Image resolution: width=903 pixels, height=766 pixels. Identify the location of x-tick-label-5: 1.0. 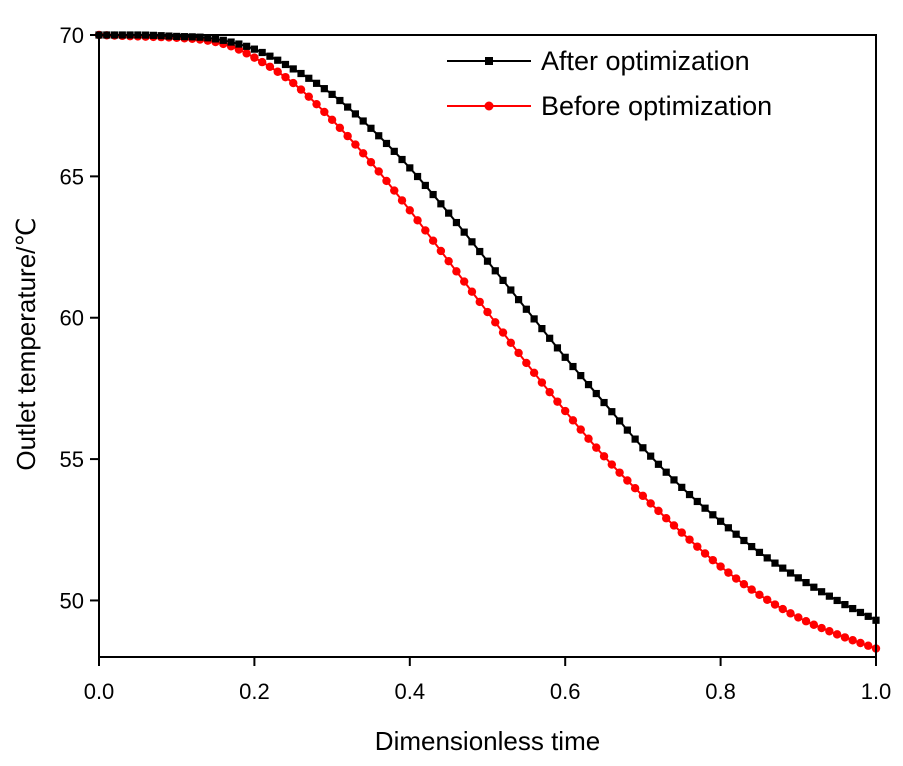
(876, 691).